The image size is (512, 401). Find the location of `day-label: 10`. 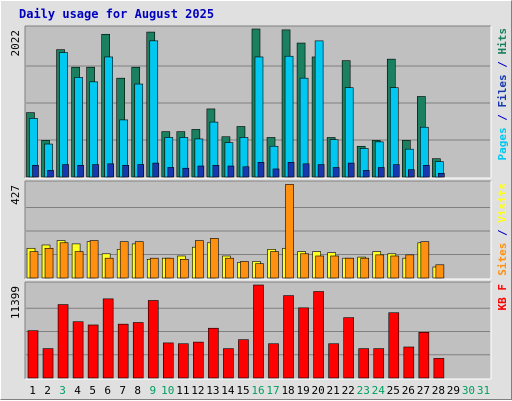

day-label: 10 is located at coordinates (167, 390).